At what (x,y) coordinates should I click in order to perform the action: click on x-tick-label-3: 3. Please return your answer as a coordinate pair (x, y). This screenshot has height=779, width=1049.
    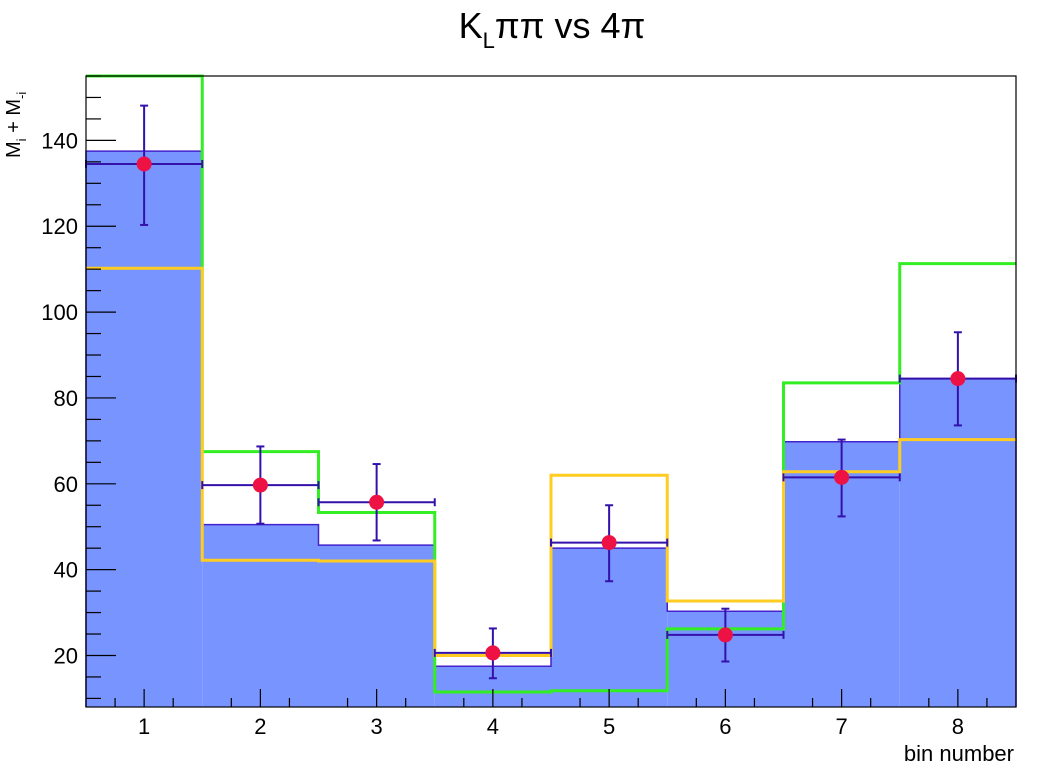
    Looking at the image, I should click on (377, 726).